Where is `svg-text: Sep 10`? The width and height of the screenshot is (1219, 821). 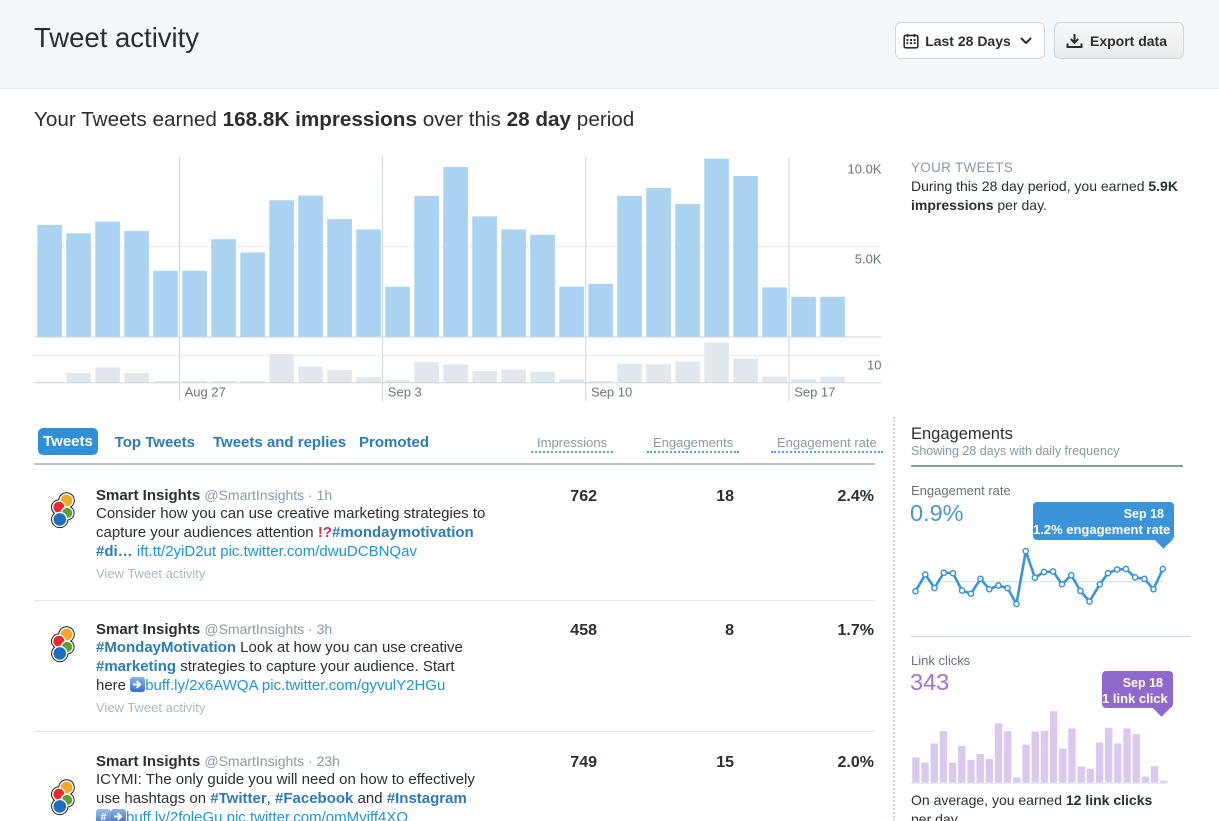
svg-text: Sep 10 is located at coordinates (611, 392).